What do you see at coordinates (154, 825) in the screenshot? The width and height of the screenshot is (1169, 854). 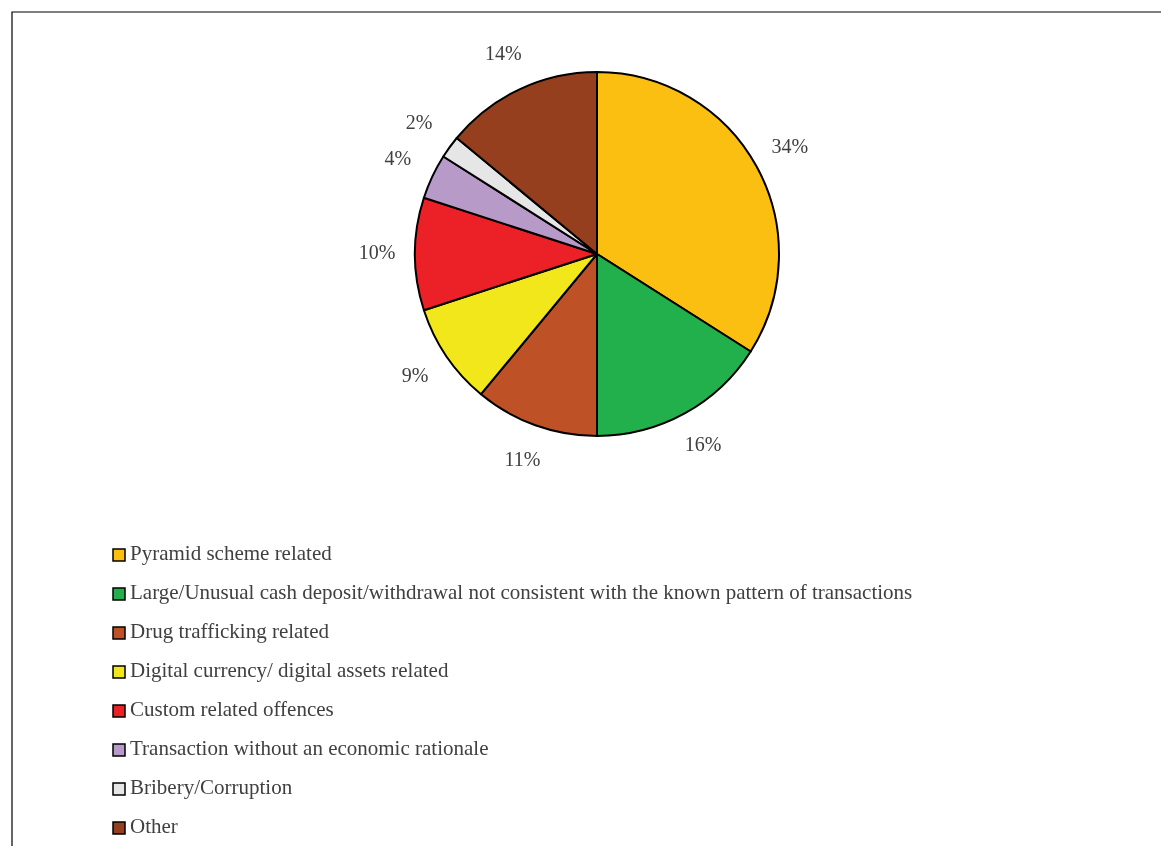 I see `legend-label: Other` at bounding box center [154, 825].